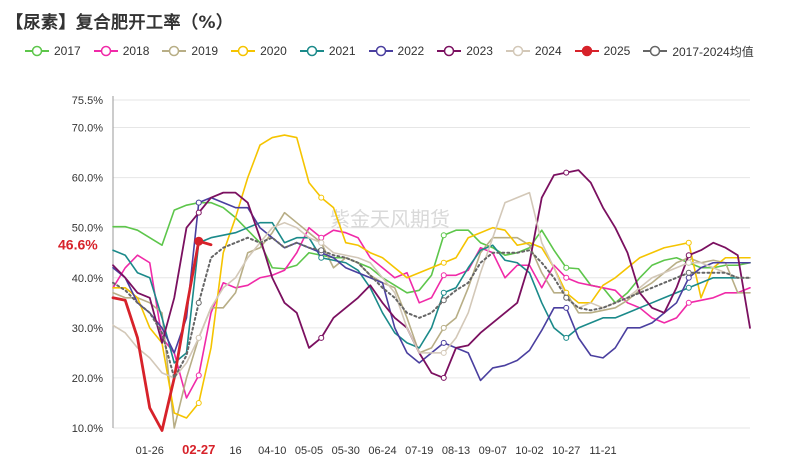 This screenshot has width=792, height=460. What do you see at coordinates (493, 451) in the screenshot?
I see `x-tick-label: 09-07` at bounding box center [493, 451].